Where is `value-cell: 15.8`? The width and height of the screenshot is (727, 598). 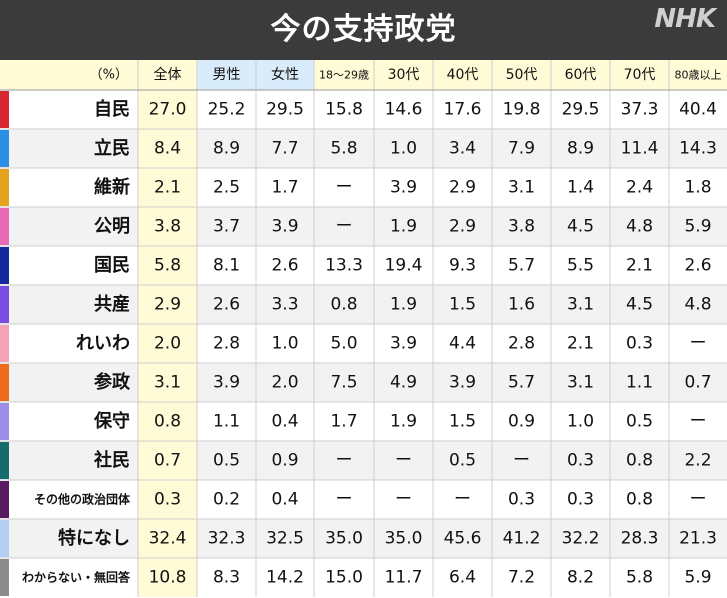
value-cell: 15.8 is located at coordinates (344, 110).